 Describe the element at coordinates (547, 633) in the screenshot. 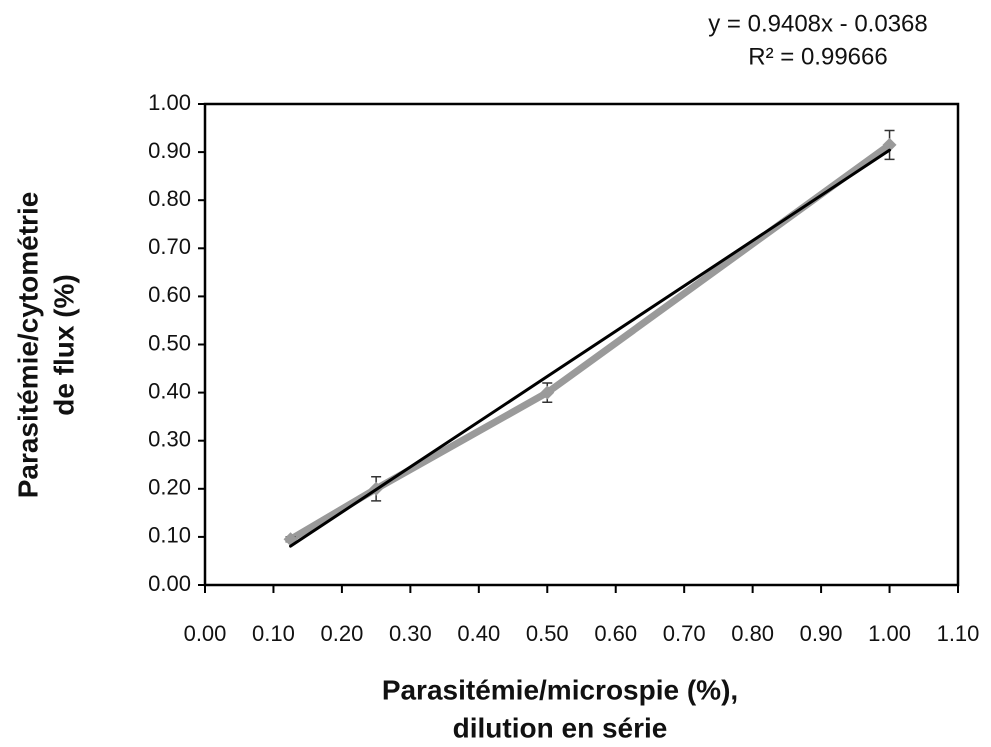

I see `x-tick-label: 0.50` at that location.